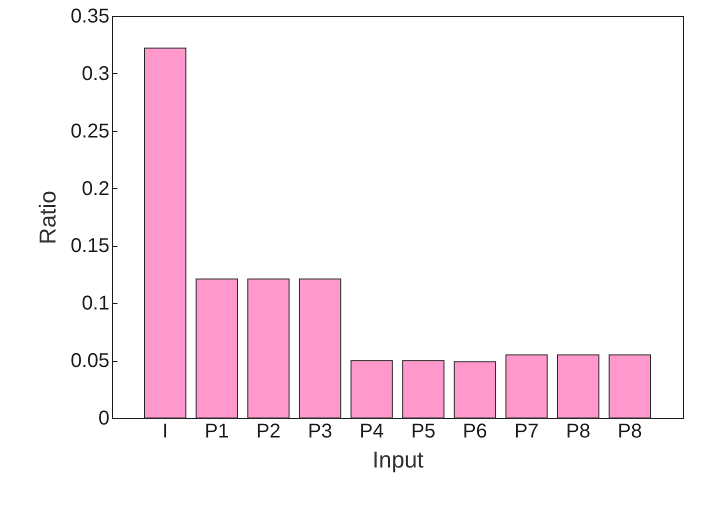 The image size is (702, 511). I want to click on y-tick-label: 0.2, so click(96, 189).